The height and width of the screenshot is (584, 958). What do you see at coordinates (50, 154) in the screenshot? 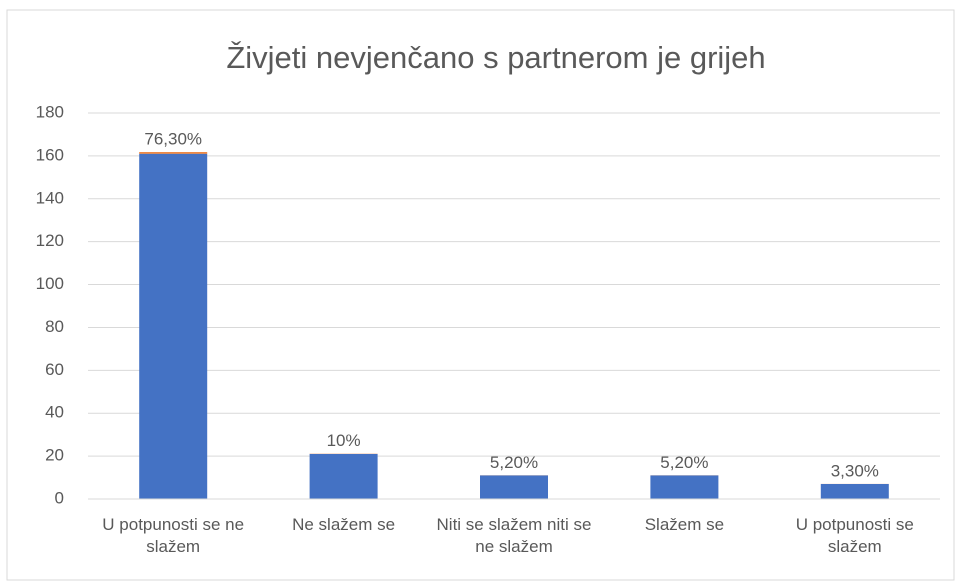
I see `y-tick-label: 160` at bounding box center [50, 154].